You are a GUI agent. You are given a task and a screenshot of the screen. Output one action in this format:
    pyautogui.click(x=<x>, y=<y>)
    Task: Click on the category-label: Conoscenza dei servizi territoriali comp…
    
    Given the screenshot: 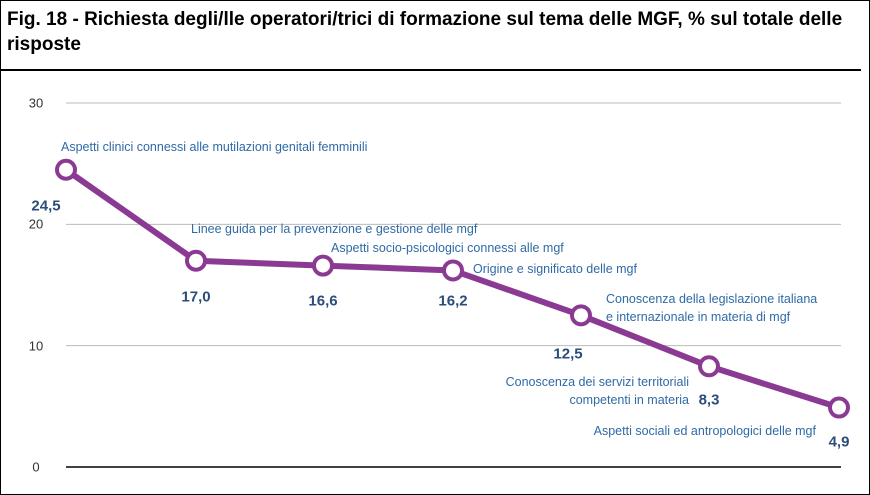 What is the action you would take?
    pyautogui.click(x=597, y=391)
    